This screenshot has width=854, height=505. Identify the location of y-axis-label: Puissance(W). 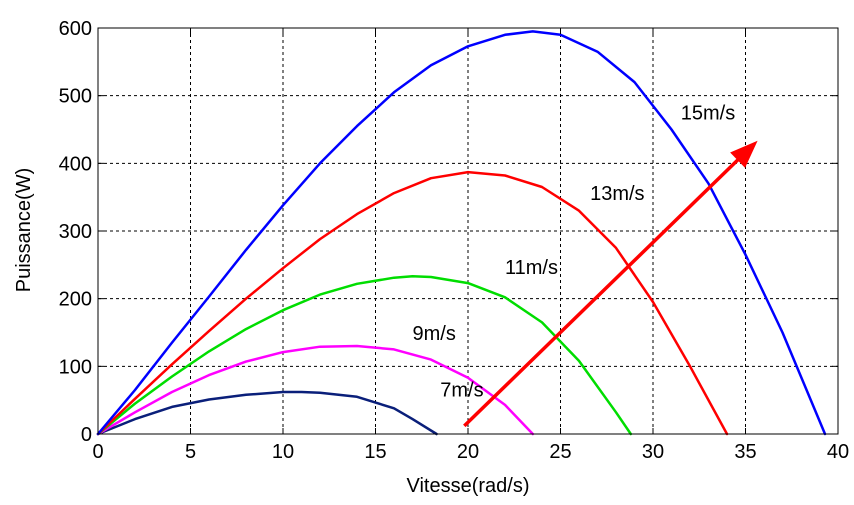
(24, 230).